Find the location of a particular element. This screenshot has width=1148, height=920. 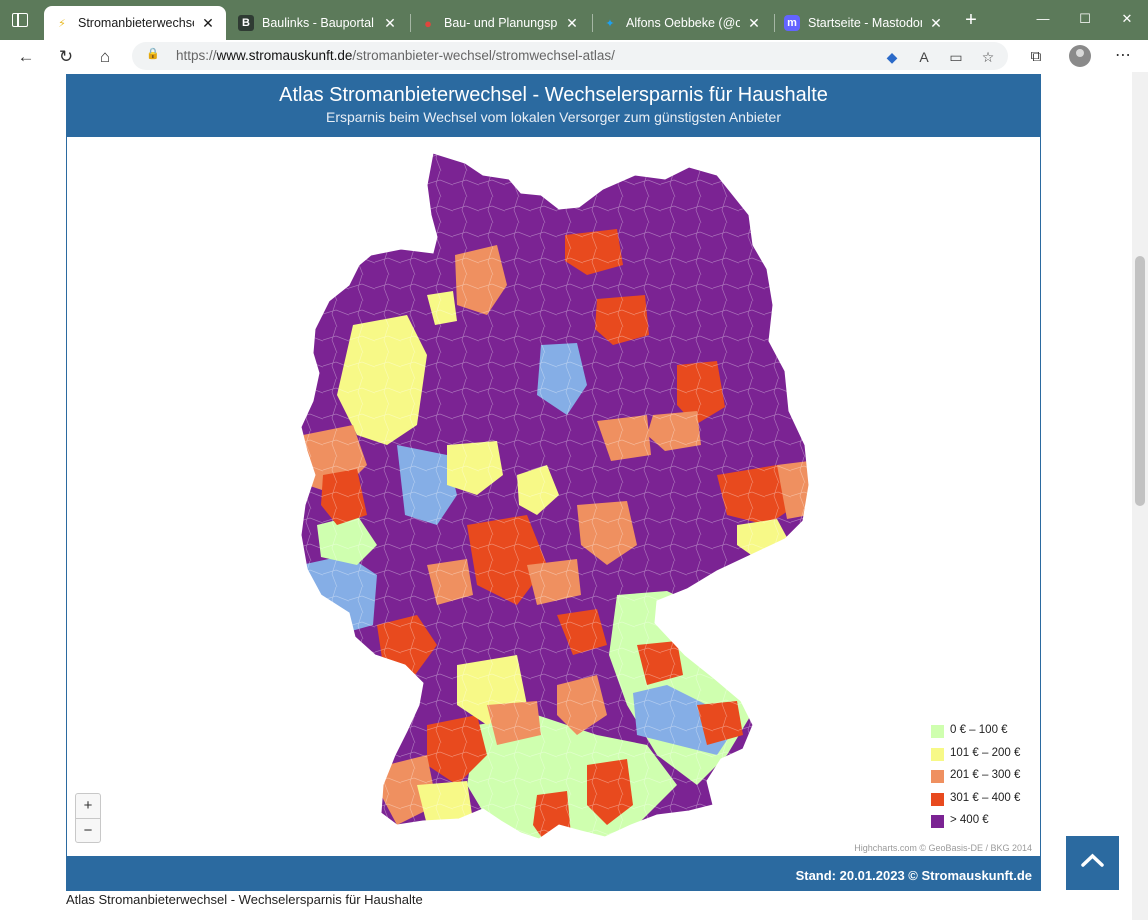

window-close-button: ✕ is located at coordinates (1127, 18).